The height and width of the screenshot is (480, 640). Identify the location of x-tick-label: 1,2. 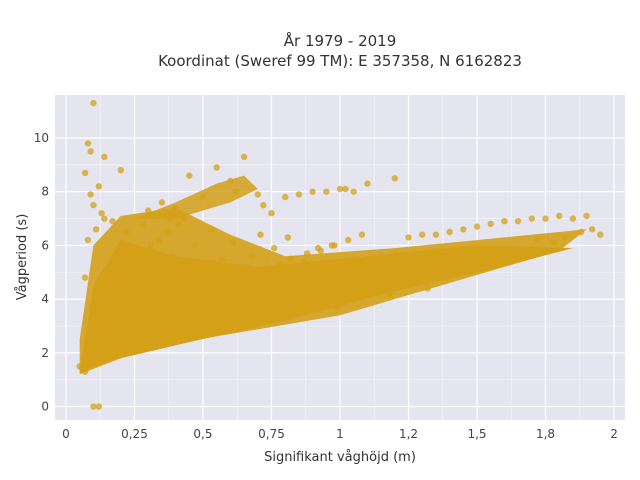
(408, 434).